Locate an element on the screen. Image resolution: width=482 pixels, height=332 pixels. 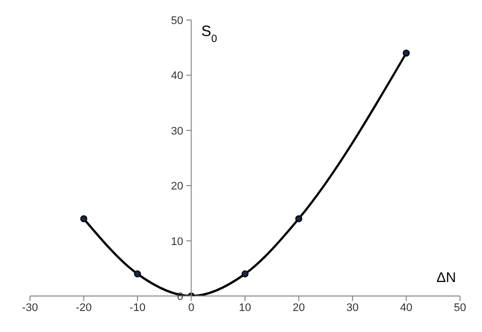
x-tick-label: 30 is located at coordinates (352, 308).